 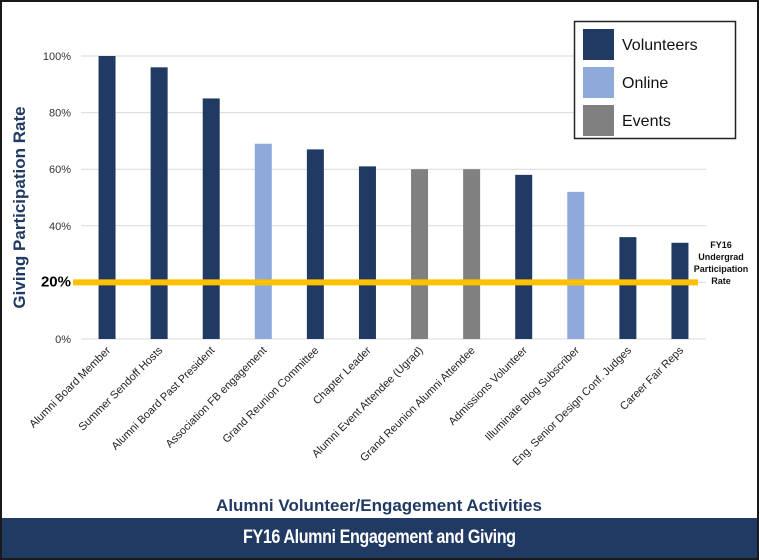 What do you see at coordinates (19, 207) in the screenshot?
I see `y-axis-title: Giving Participation Rate` at bounding box center [19, 207].